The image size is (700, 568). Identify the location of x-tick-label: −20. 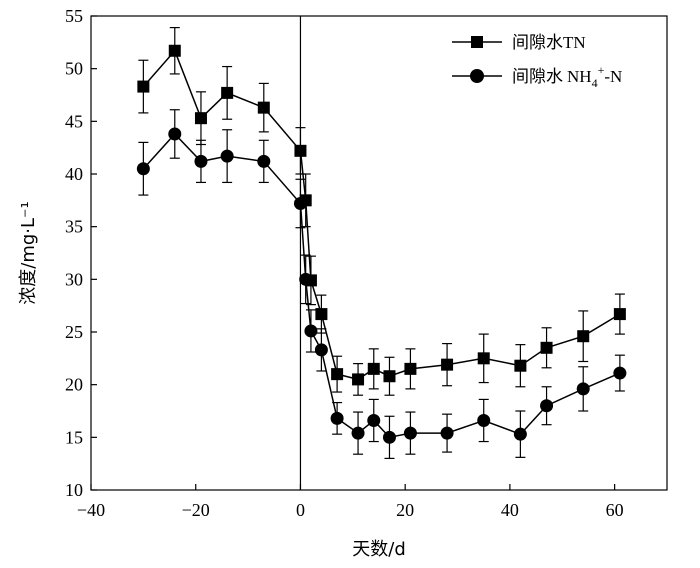
(196, 510).